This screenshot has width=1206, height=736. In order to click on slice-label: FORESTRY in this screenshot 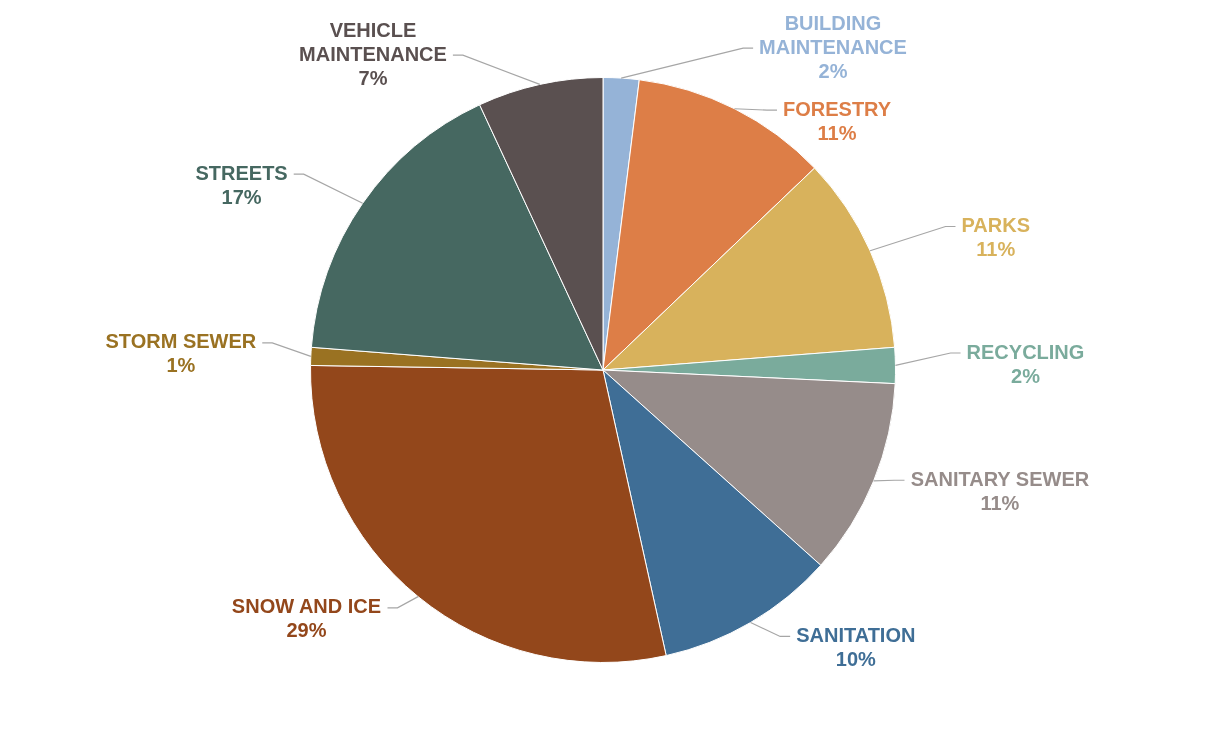, I will do `click(837, 108)`.